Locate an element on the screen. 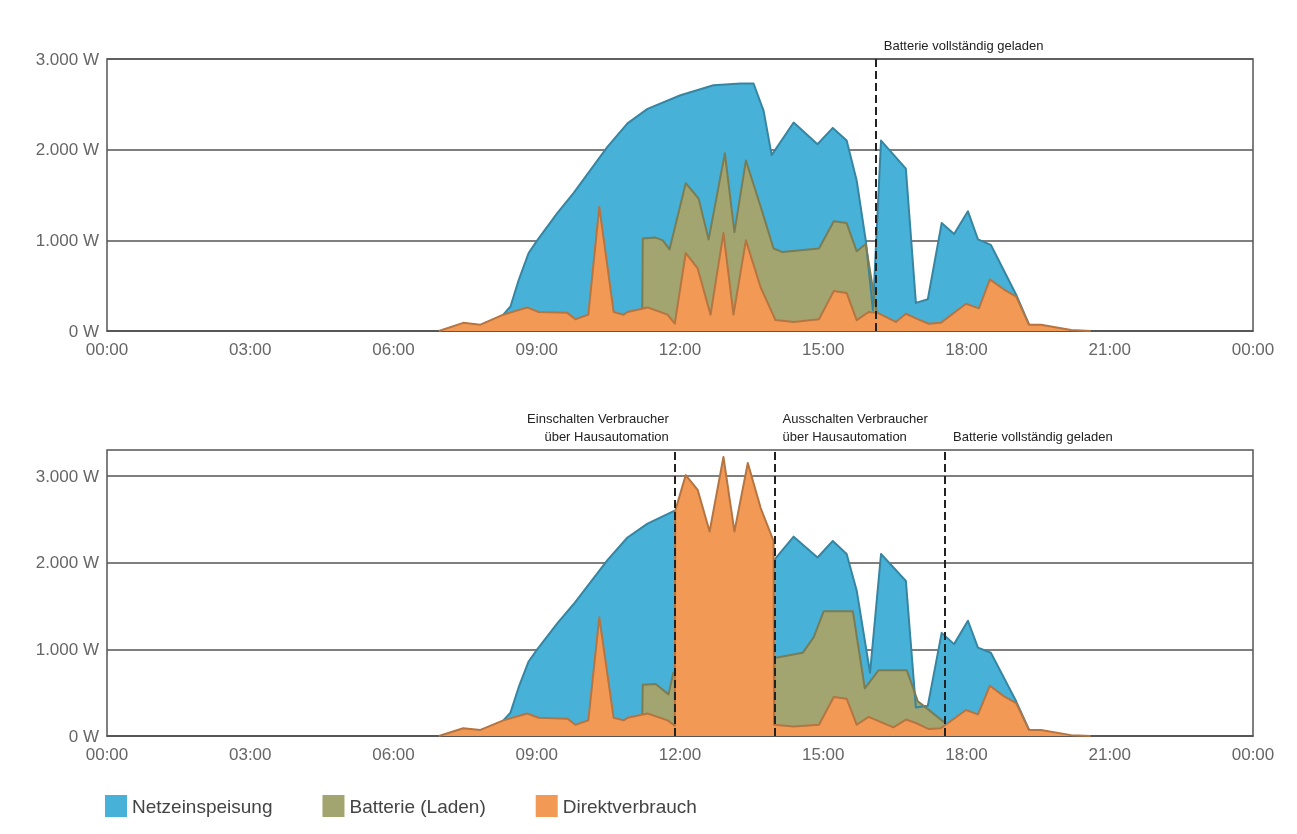 The height and width of the screenshot is (834, 1297). ref-line-label: Einschalten Verbraucher über Hausautomation is located at coordinates (598, 427).